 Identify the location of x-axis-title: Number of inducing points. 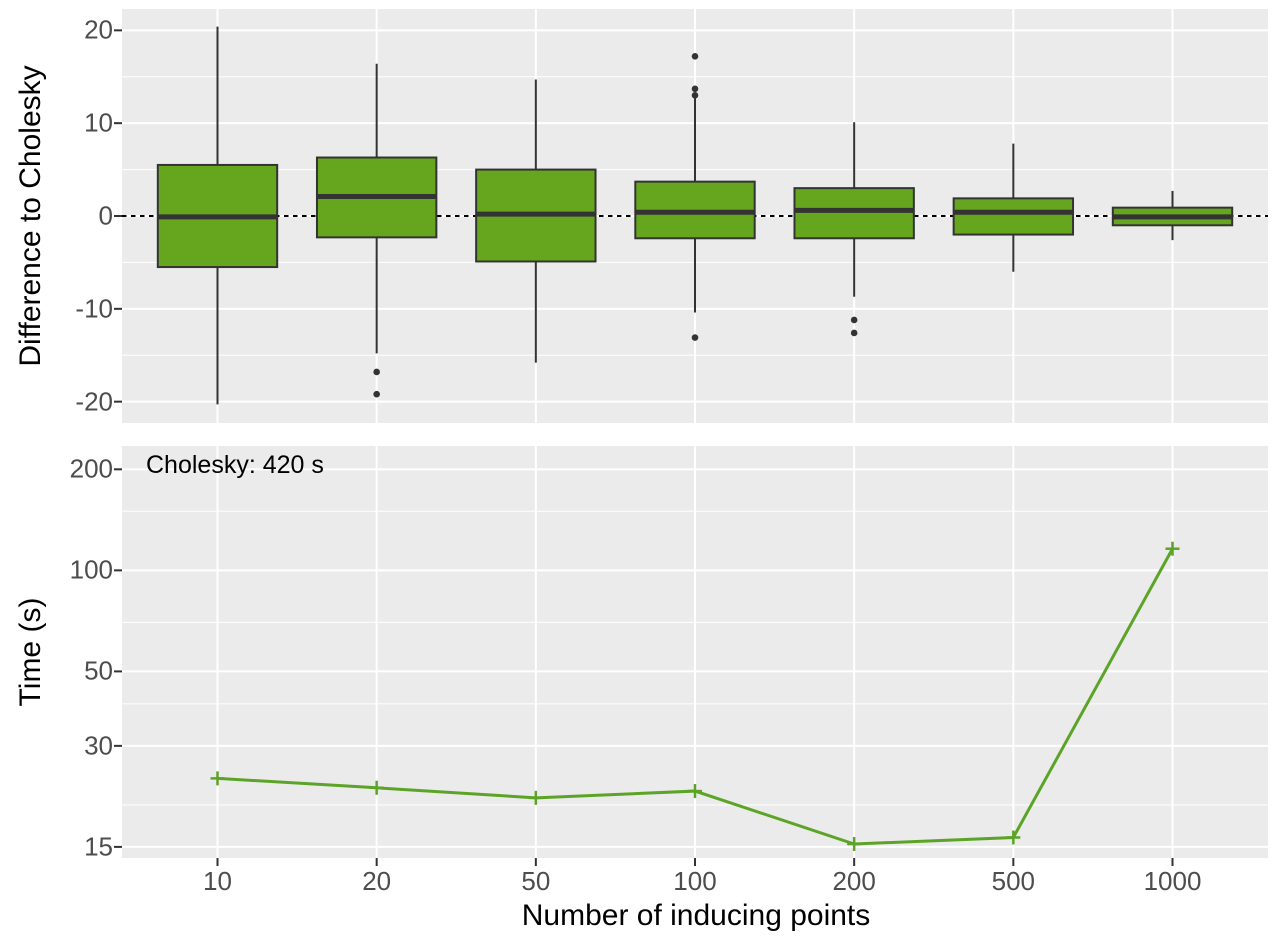
(696, 915).